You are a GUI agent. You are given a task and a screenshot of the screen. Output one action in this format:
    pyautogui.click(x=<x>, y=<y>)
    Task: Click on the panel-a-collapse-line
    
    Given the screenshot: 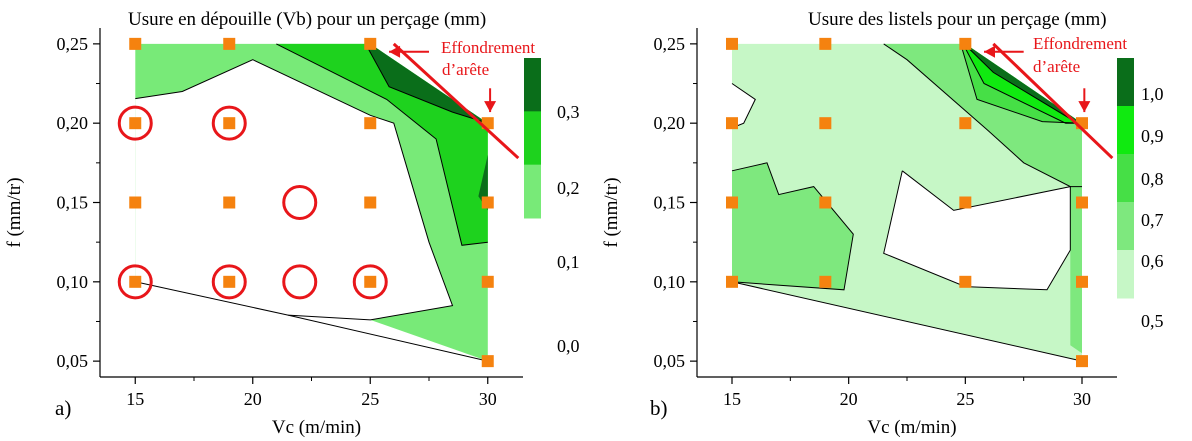 What is the action you would take?
    pyautogui.click(x=456, y=101)
    